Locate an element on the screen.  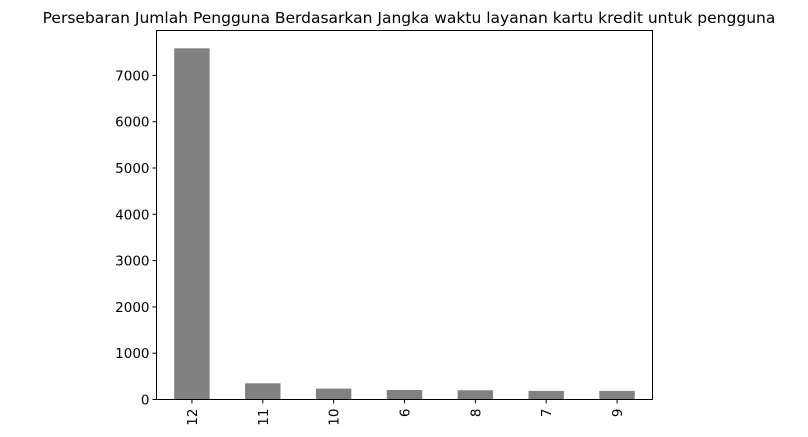
y-tick-label: 1000 is located at coordinates (132, 354).